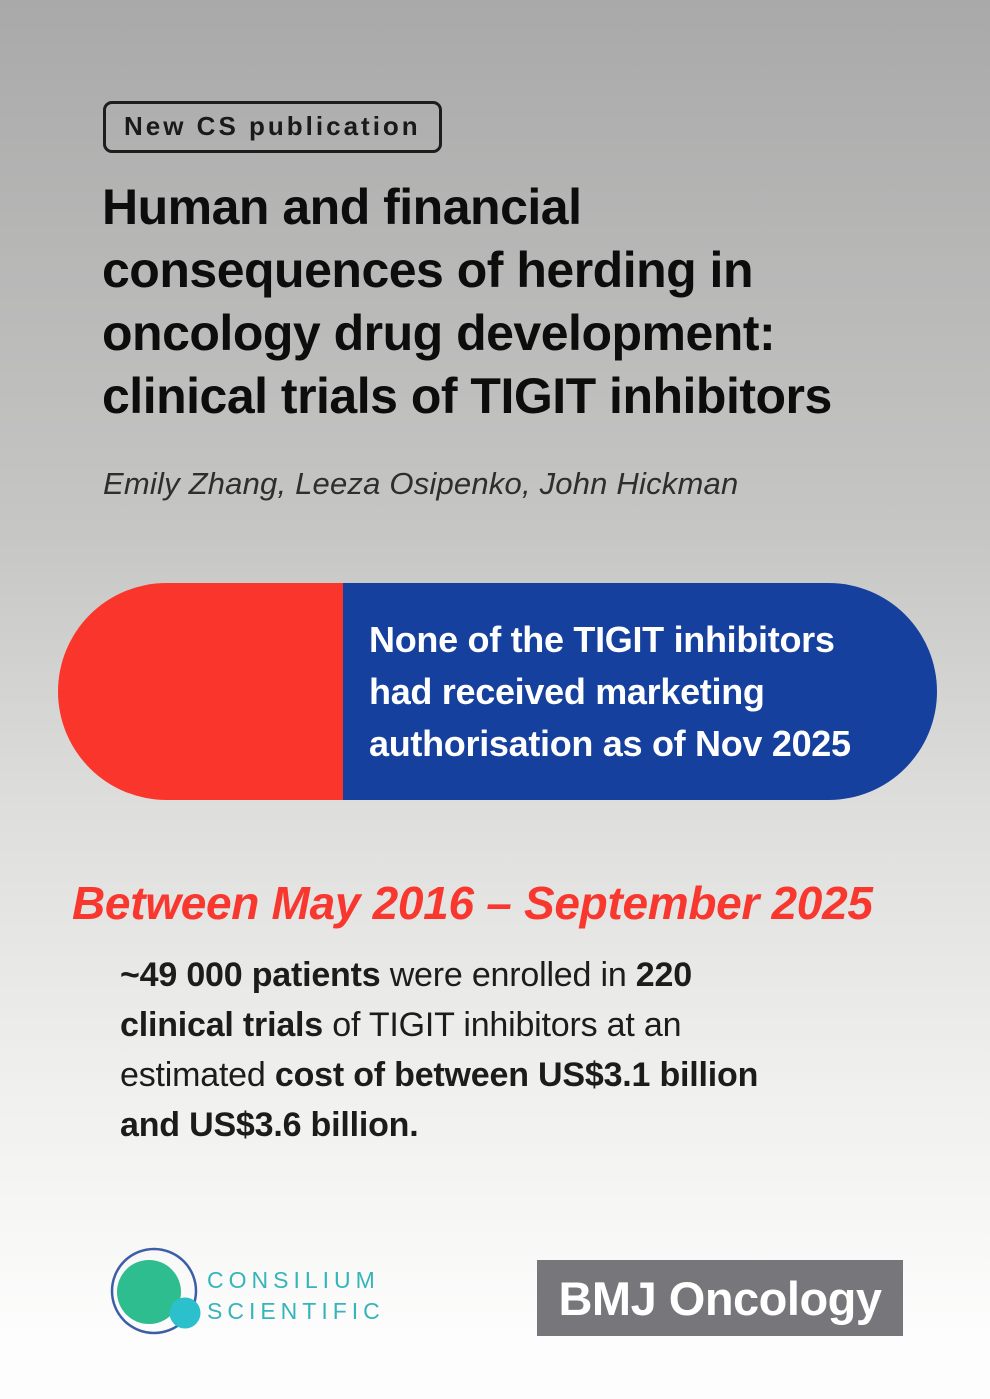  I want to click on new-publication-badge: New CS publication, so click(272, 127).